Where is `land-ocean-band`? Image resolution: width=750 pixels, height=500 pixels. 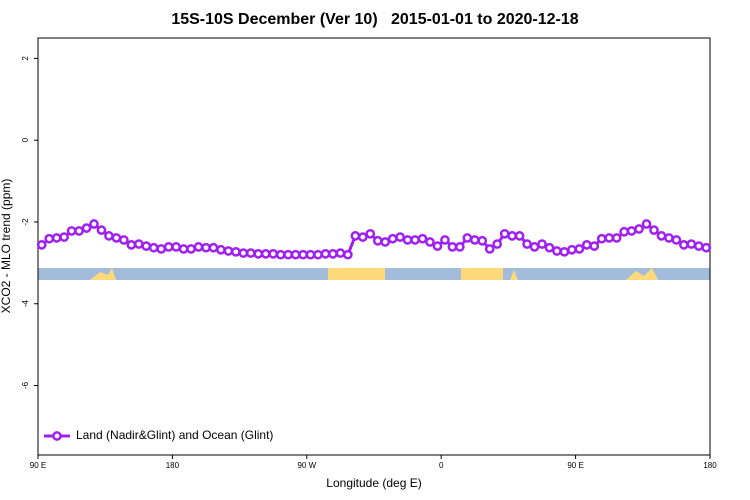 land-ocean-band is located at coordinates (374, 274).